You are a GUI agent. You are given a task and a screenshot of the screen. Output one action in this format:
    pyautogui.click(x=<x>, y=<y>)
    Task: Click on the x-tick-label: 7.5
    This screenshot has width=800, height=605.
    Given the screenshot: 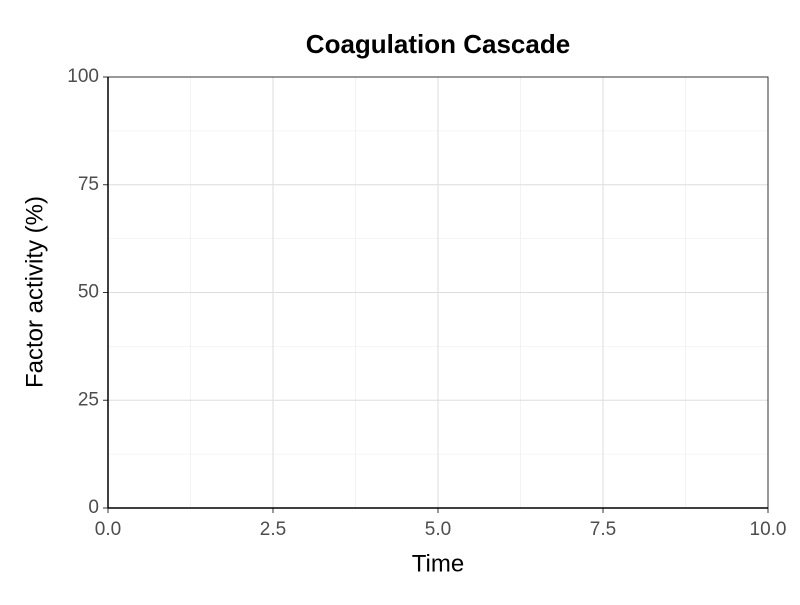 What is the action you would take?
    pyautogui.click(x=603, y=529)
    